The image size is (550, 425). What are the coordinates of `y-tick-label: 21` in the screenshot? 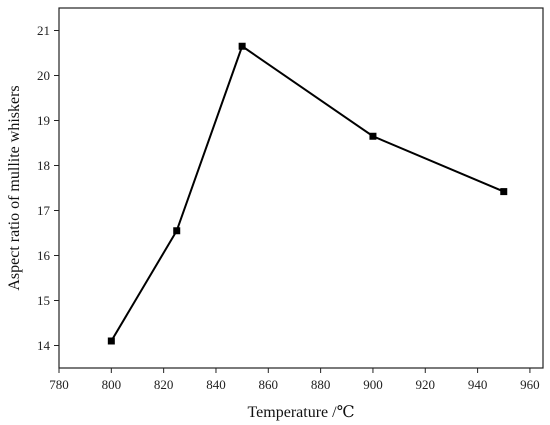 It's located at (43, 30).